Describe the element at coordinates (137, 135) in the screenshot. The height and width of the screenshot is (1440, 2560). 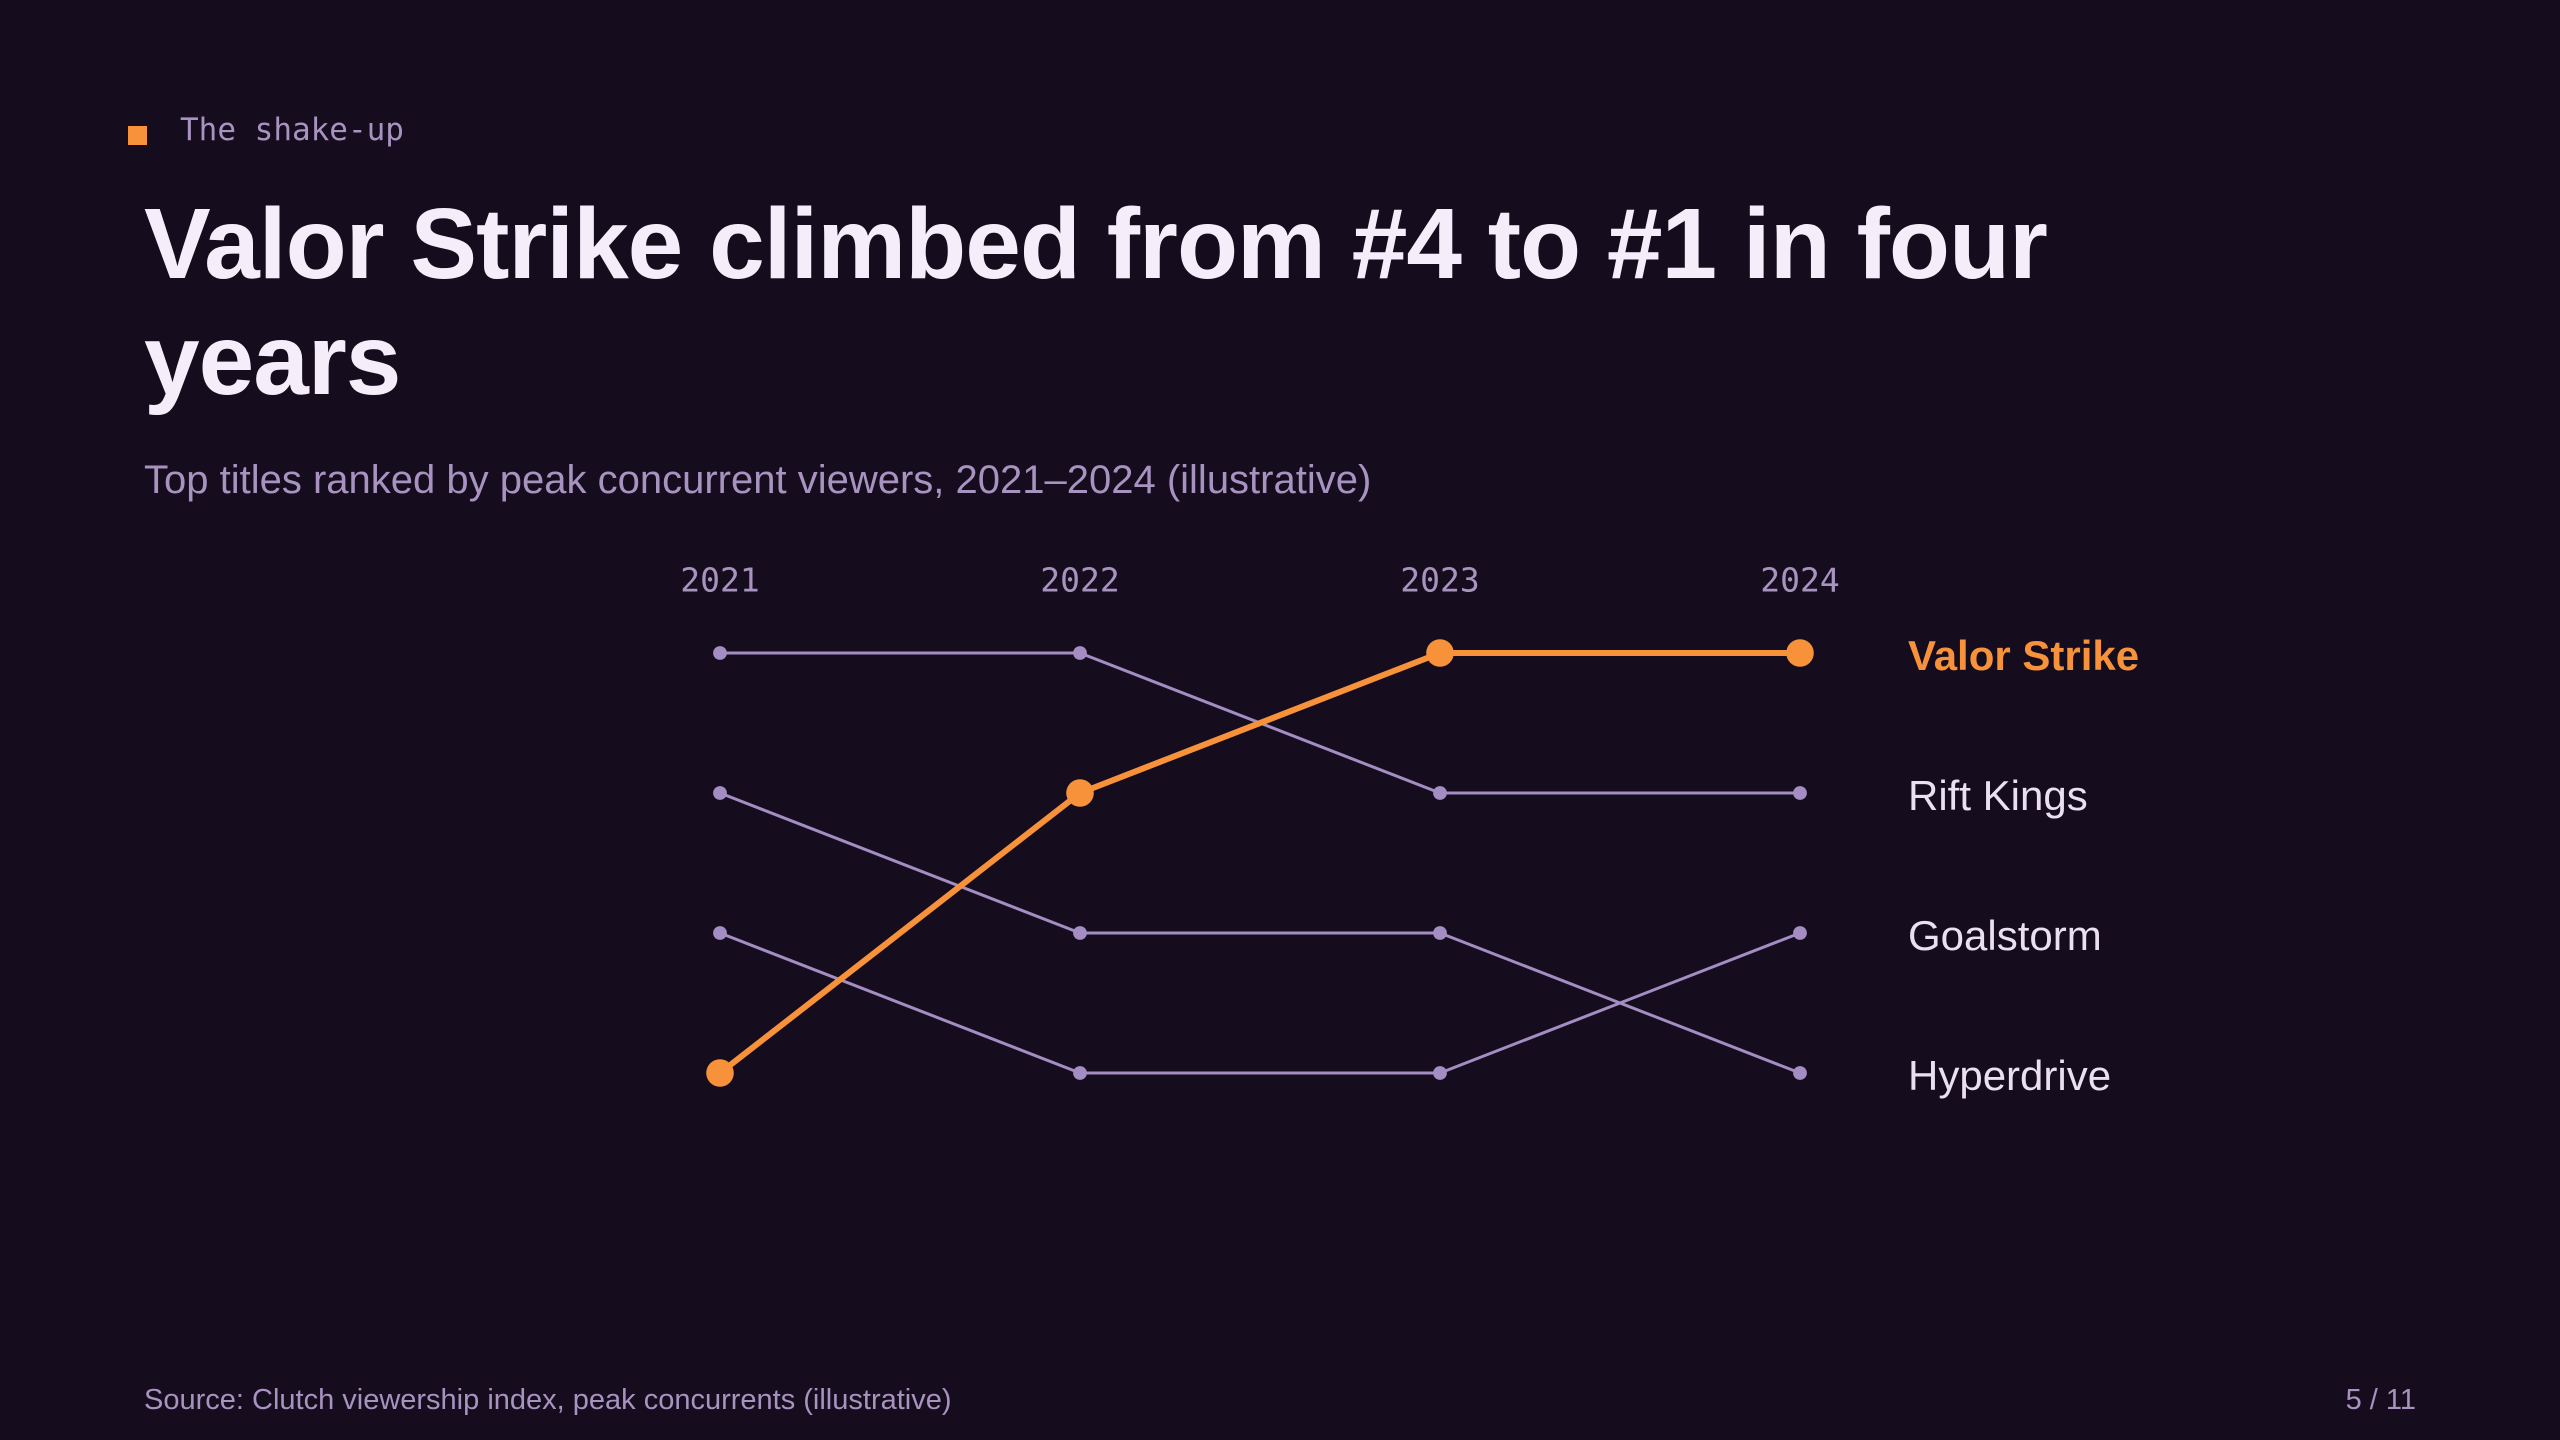
I see `kicker-marker` at that location.